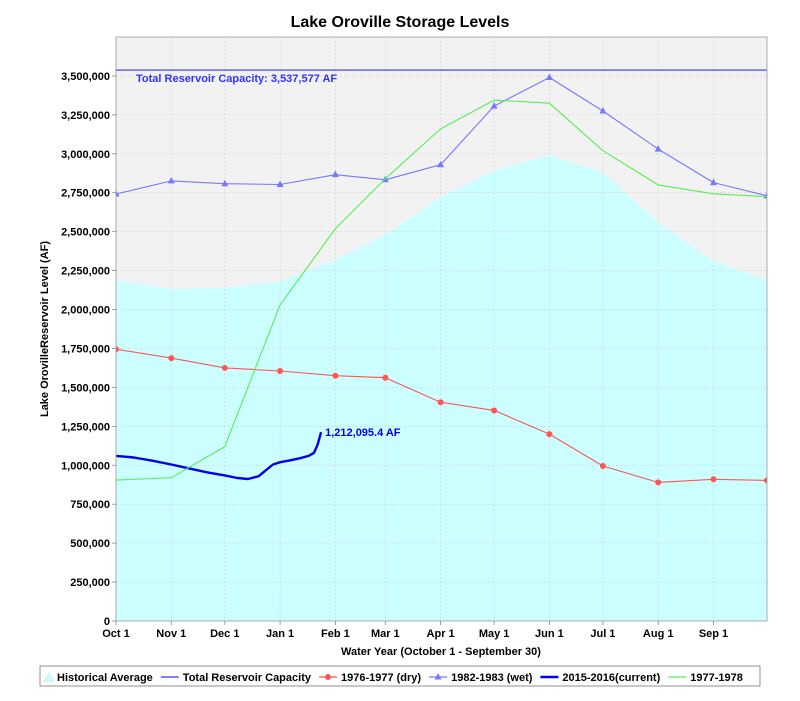  I want to click on legend-frame, so click(400, 676).